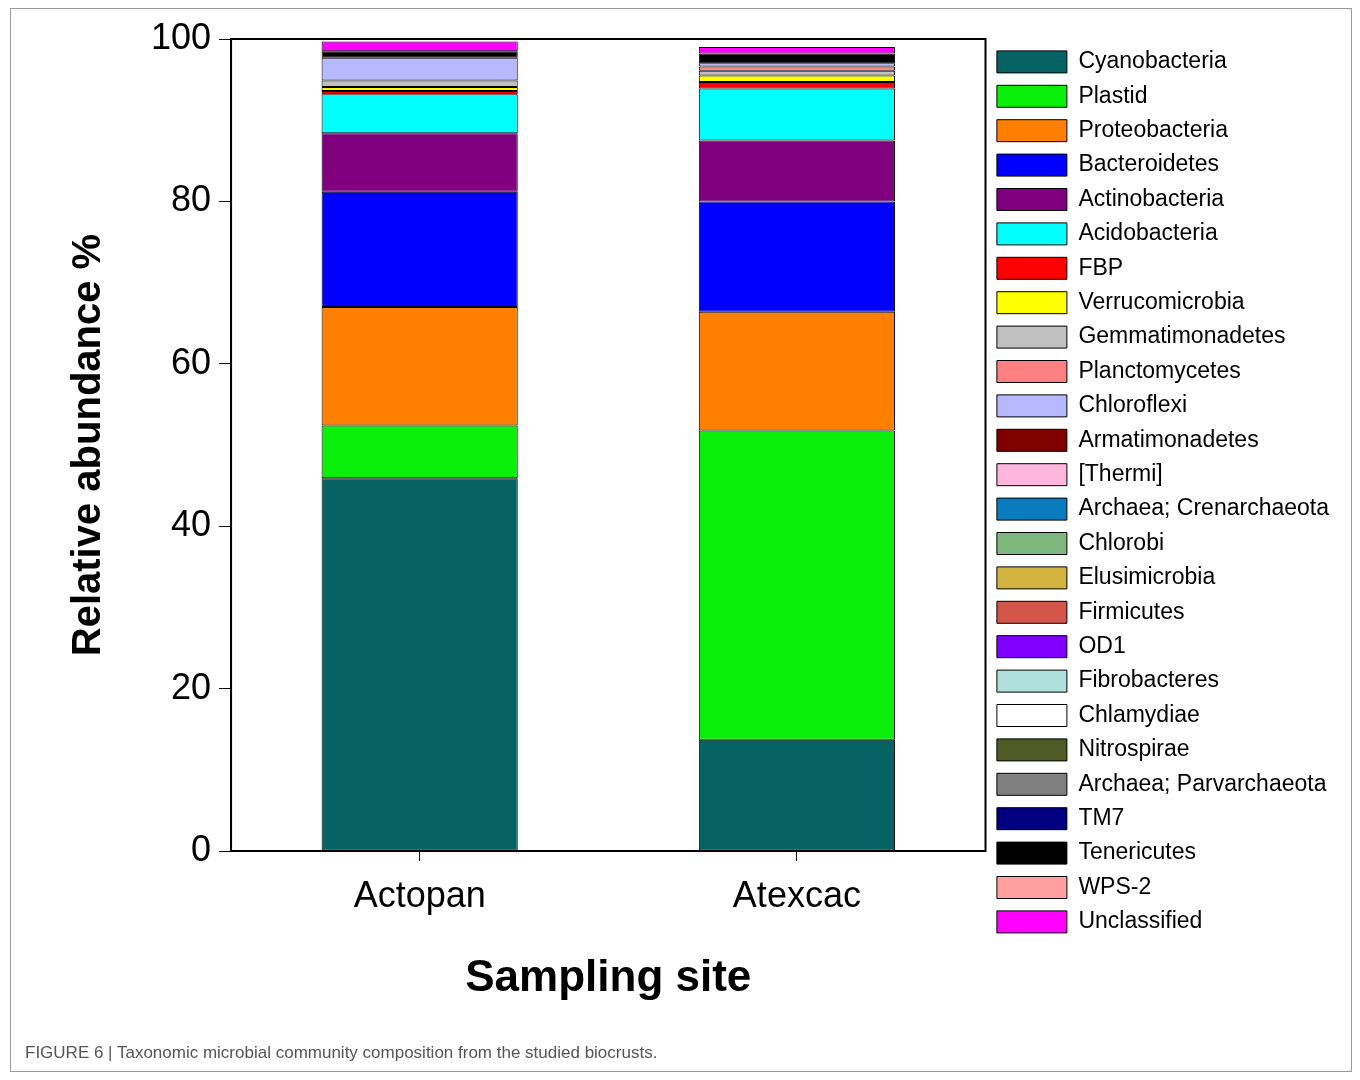 This screenshot has height=1080, width=1360. Describe the element at coordinates (86, 445) in the screenshot. I see `y-axis-title: Relative abundance %` at that location.